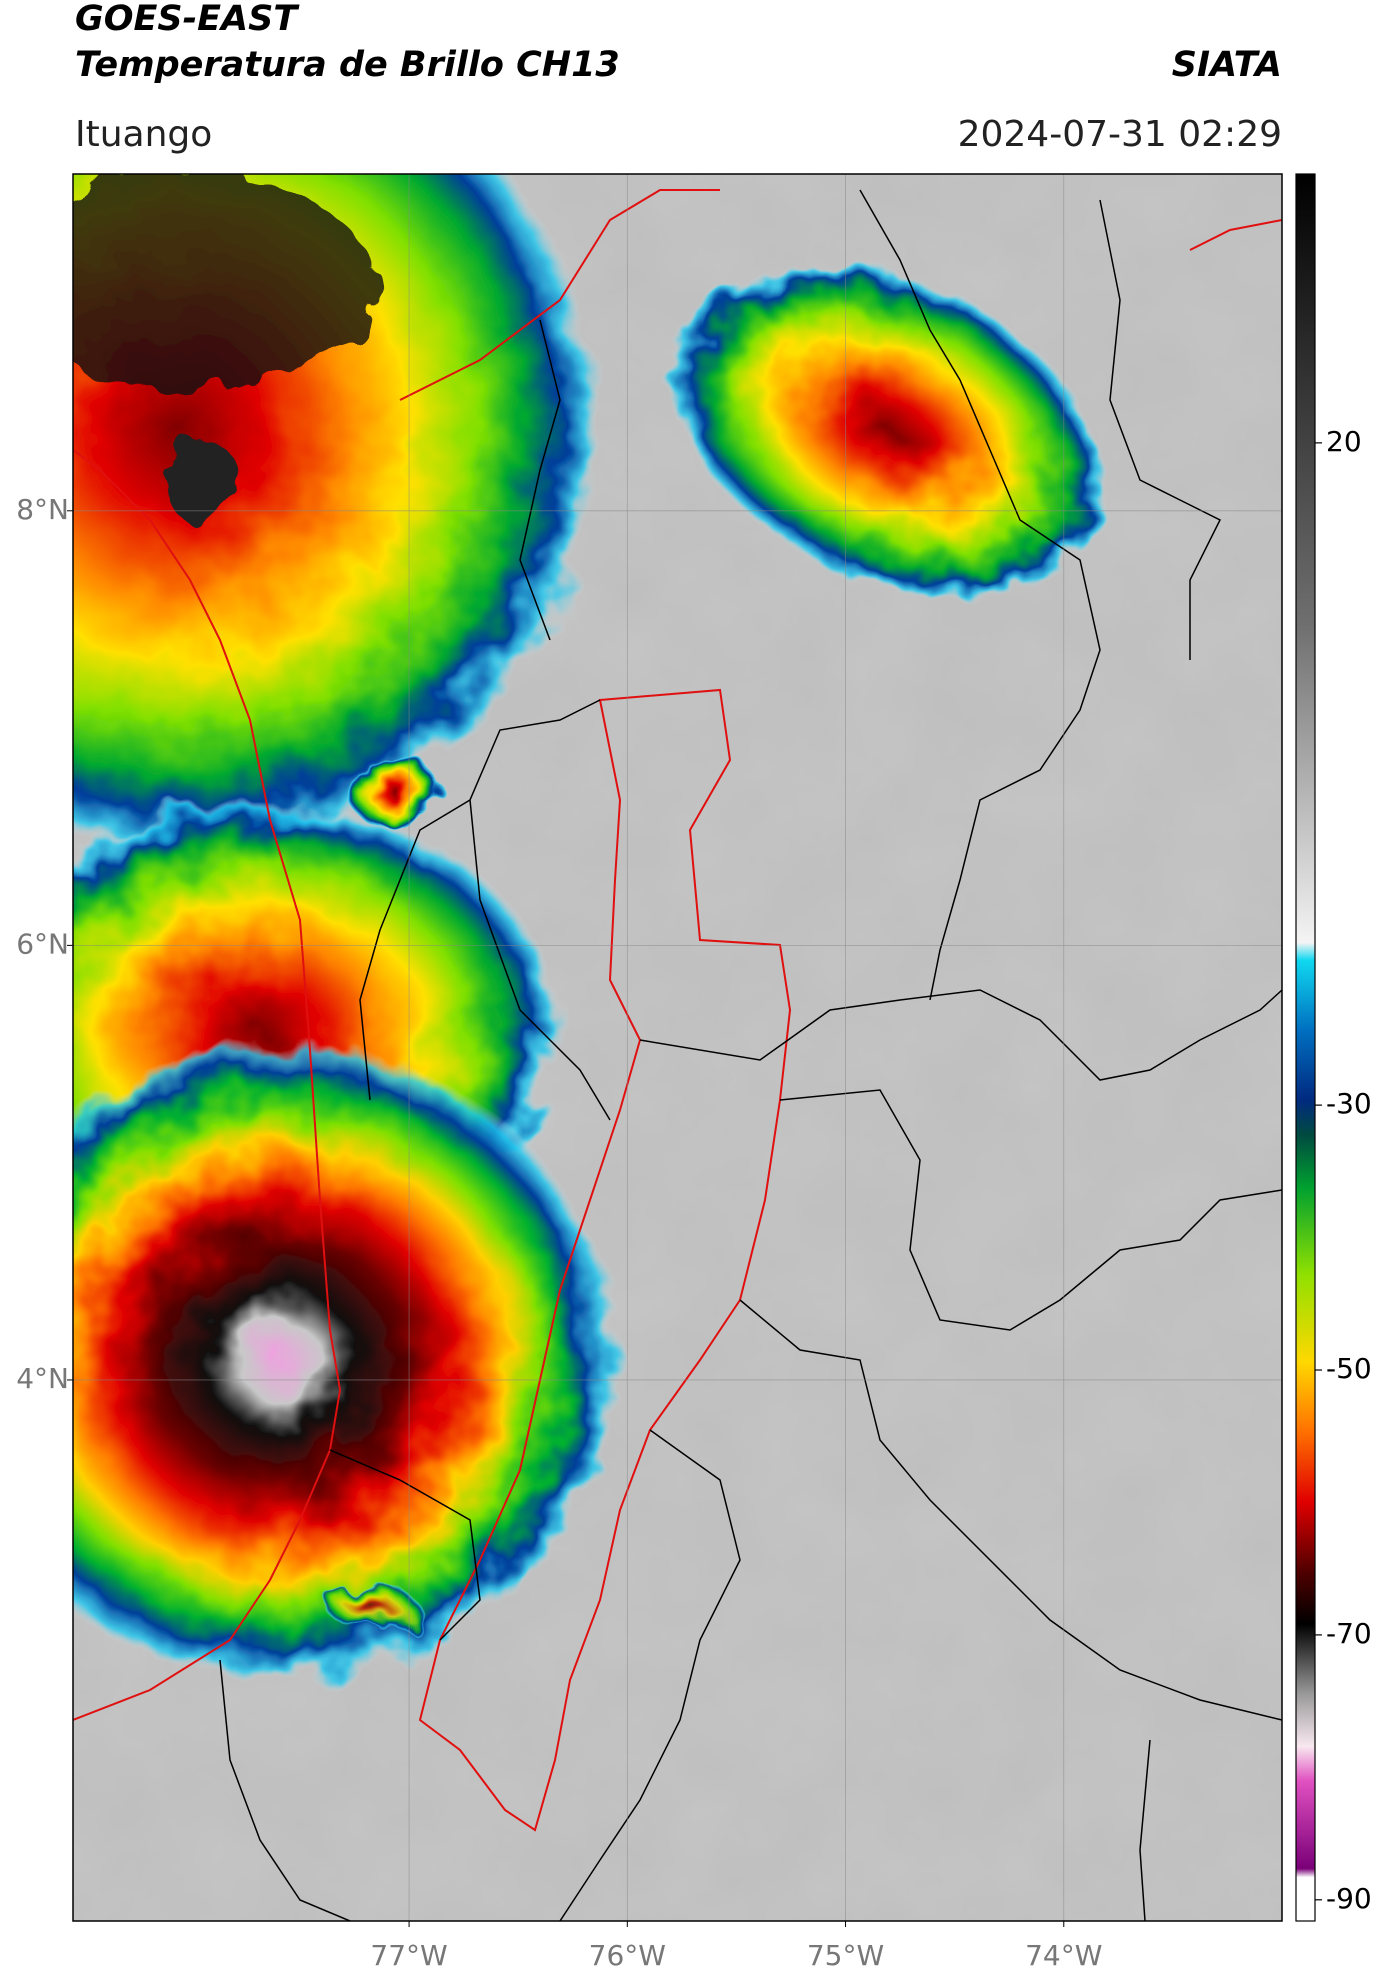  Describe the element at coordinates (408, 1955) in the screenshot. I see `x-tick-label: 77°W` at that location.